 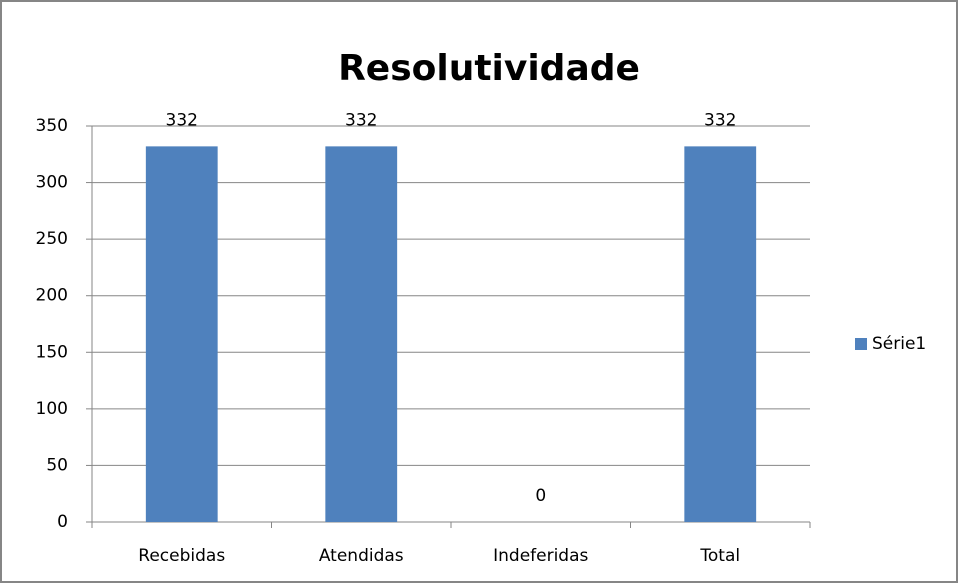 What do you see at coordinates (719, 556) in the screenshot?
I see `x-tick-label: Total` at bounding box center [719, 556].